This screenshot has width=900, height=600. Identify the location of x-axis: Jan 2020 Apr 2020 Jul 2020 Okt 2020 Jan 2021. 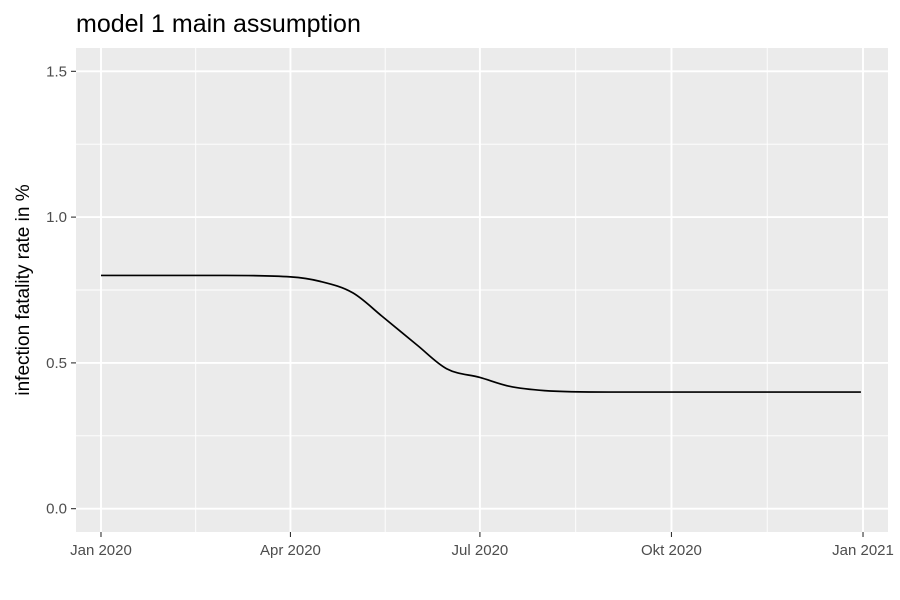
(482, 545).